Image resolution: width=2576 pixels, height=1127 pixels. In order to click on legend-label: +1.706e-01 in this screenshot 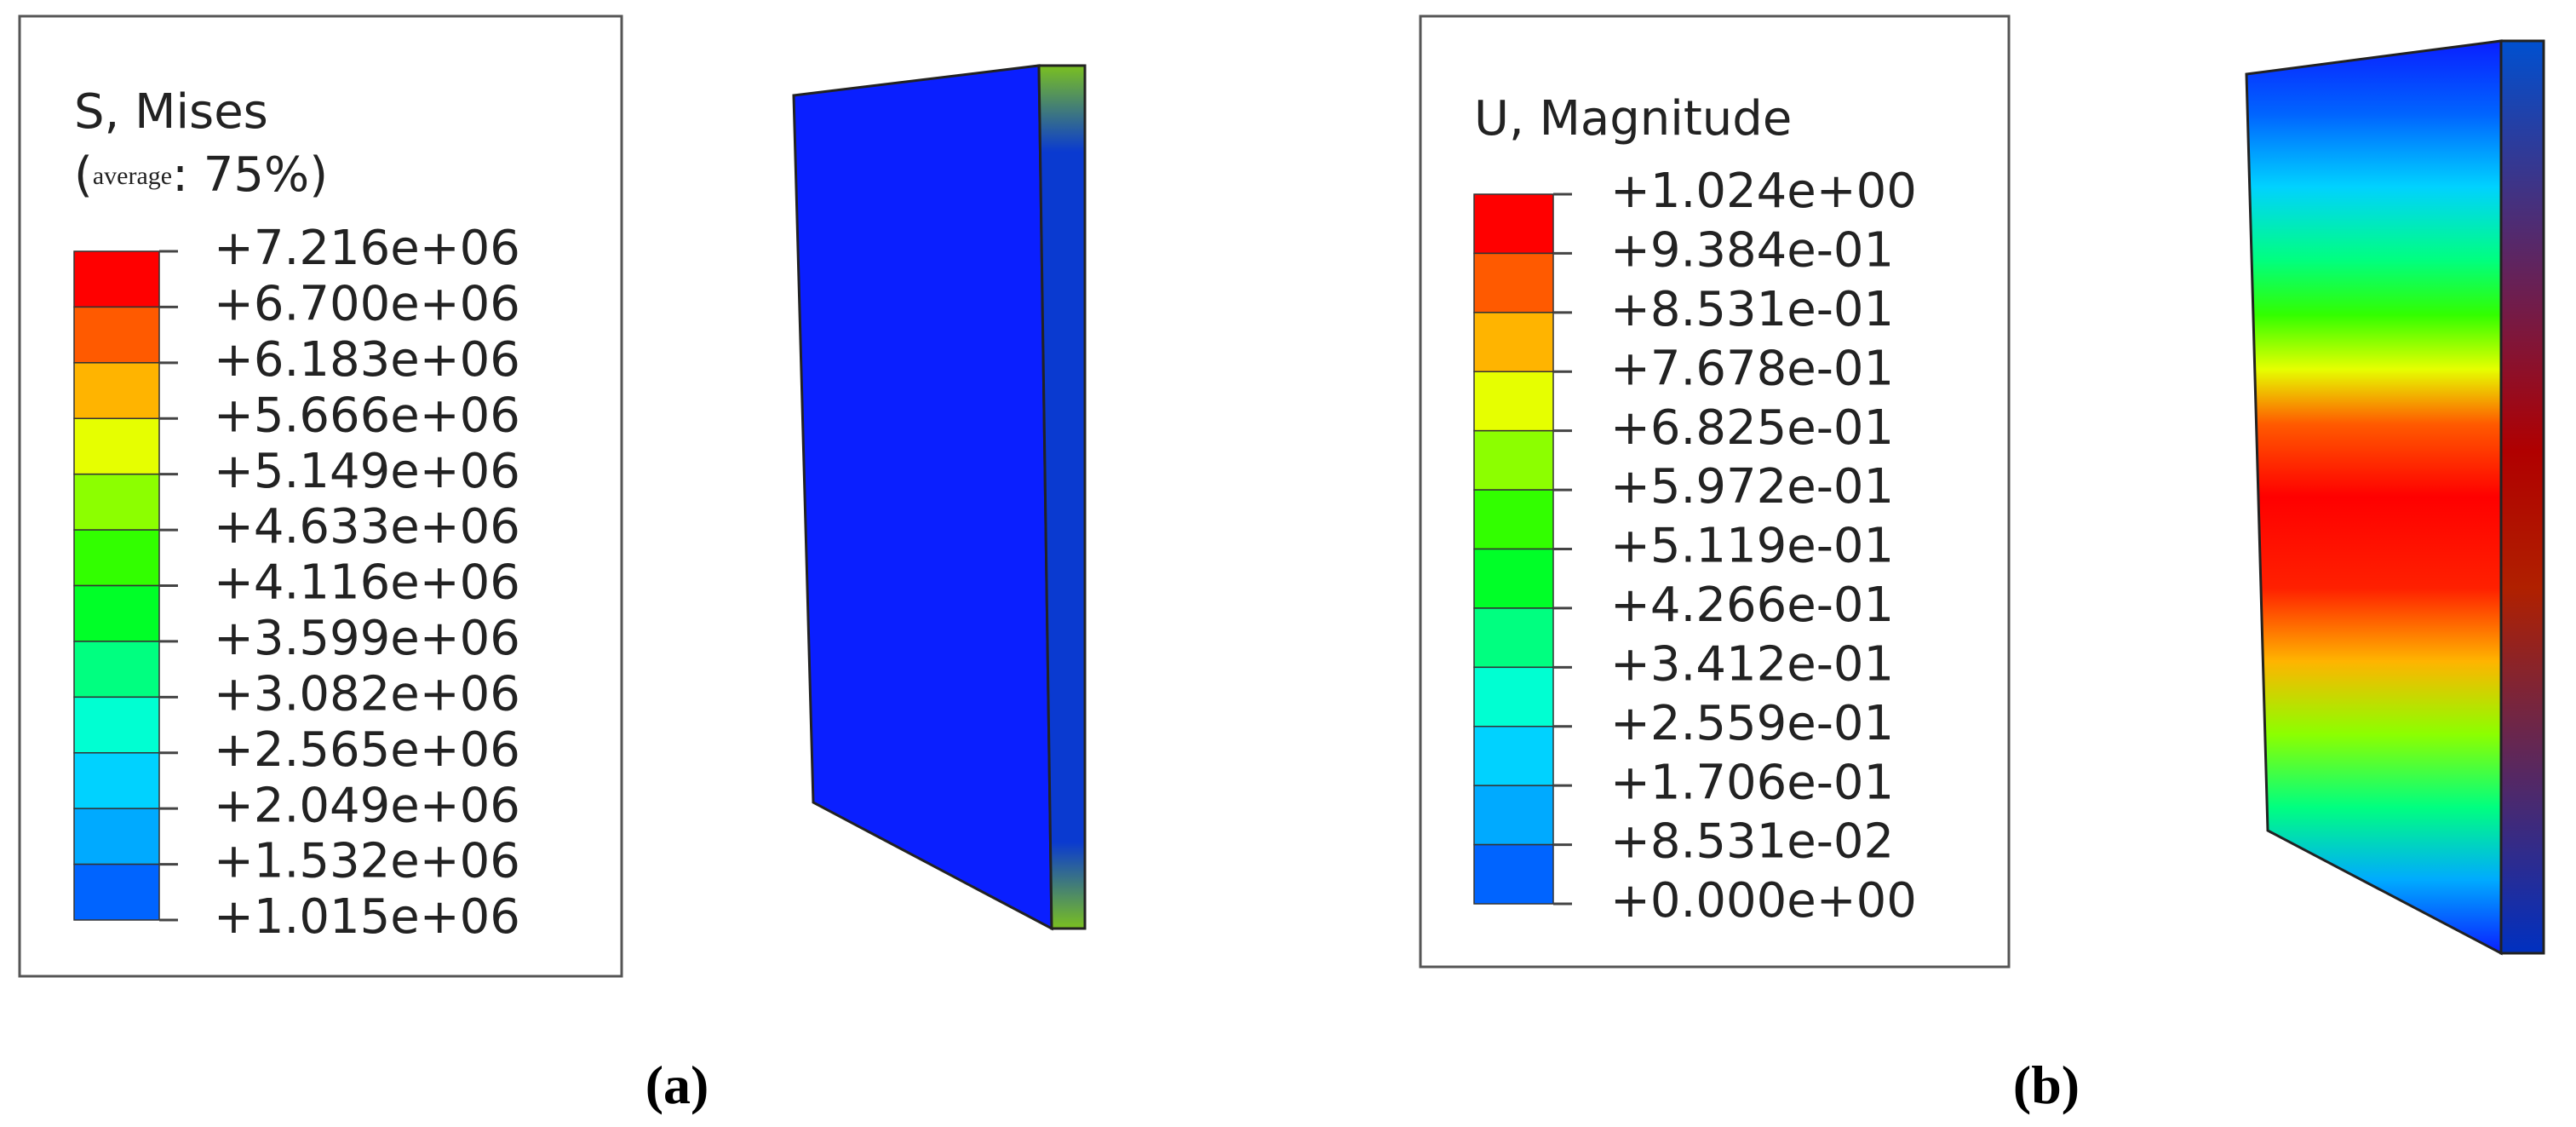, I will do `click(1752, 783)`.